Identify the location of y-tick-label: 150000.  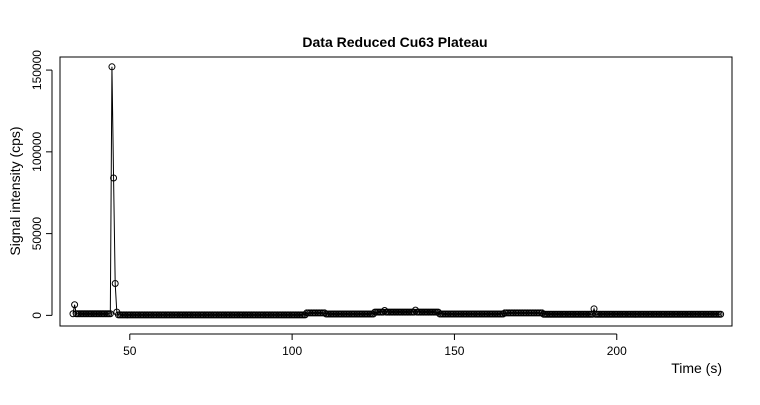
(37, 70).